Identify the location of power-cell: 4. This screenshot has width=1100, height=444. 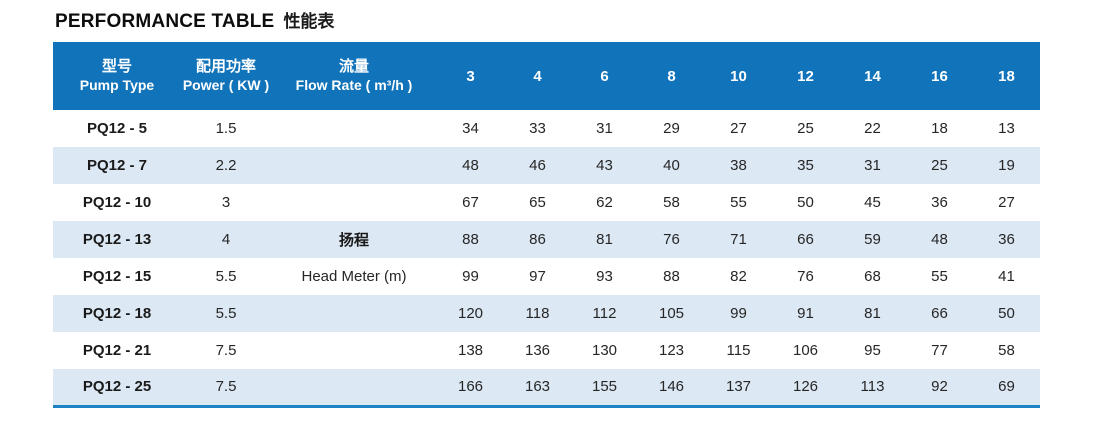
(226, 239).